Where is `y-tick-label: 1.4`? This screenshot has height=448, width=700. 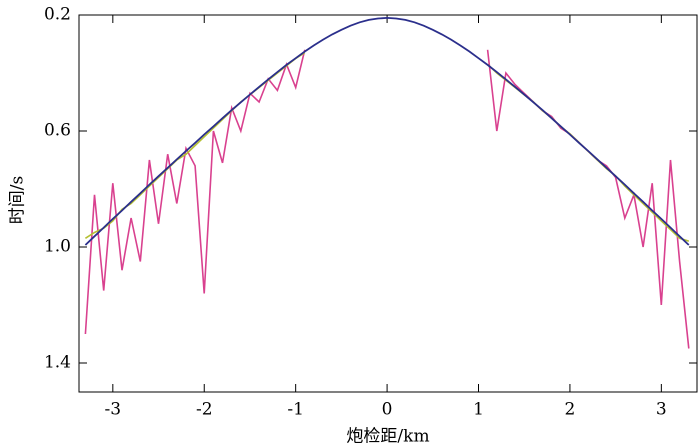
y-tick-label: 1.4 is located at coordinates (57, 363).